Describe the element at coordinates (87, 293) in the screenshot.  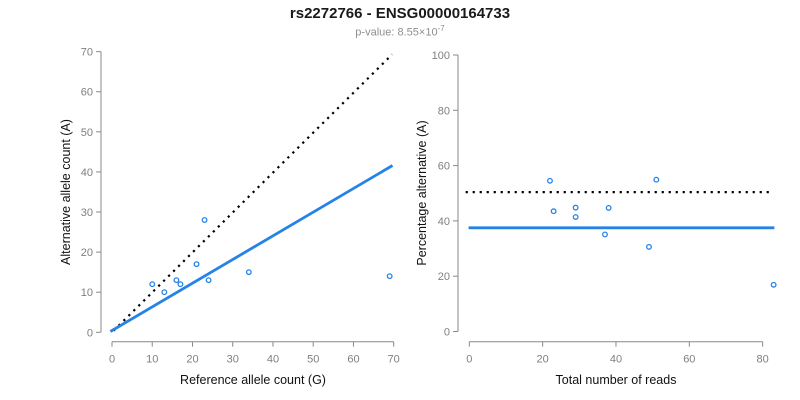
I see `y-tick-label: 10` at that location.